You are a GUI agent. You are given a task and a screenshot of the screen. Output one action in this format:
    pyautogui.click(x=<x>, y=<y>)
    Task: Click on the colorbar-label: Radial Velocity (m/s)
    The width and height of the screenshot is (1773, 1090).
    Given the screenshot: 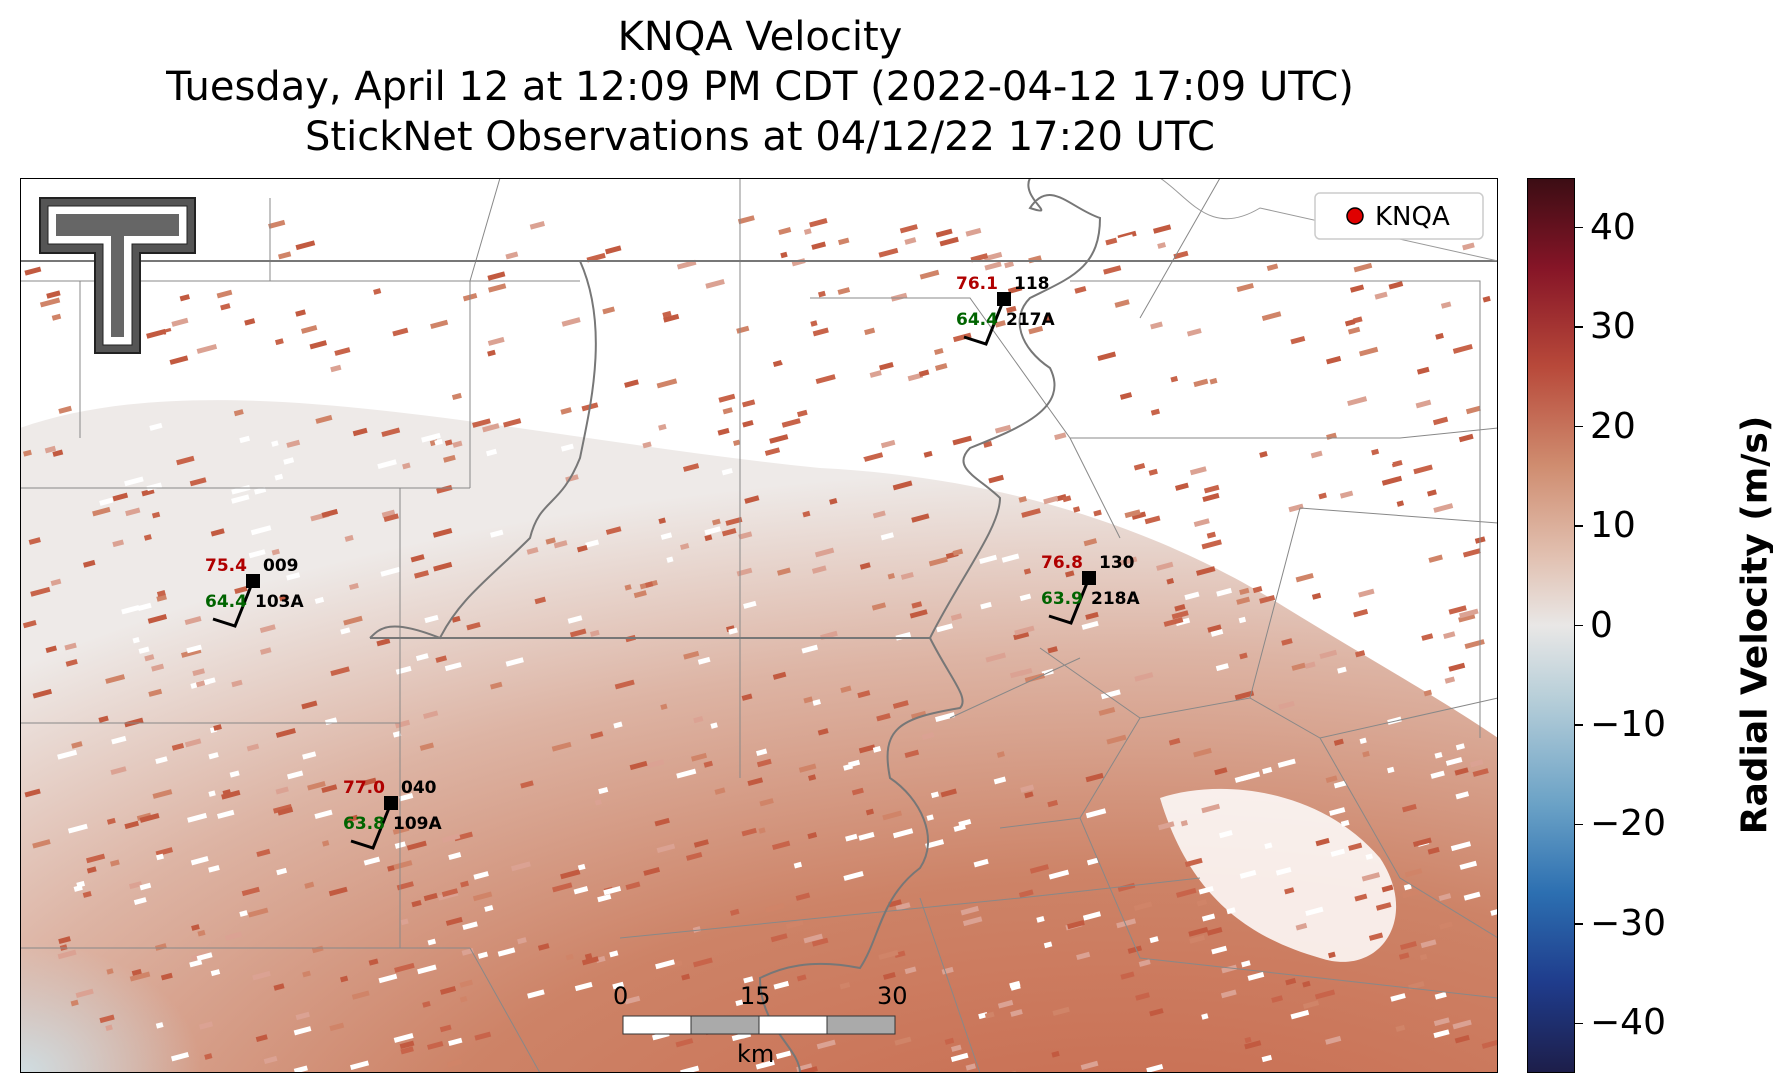 What is the action you would take?
    pyautogui.click(x=1753, y=625)
    